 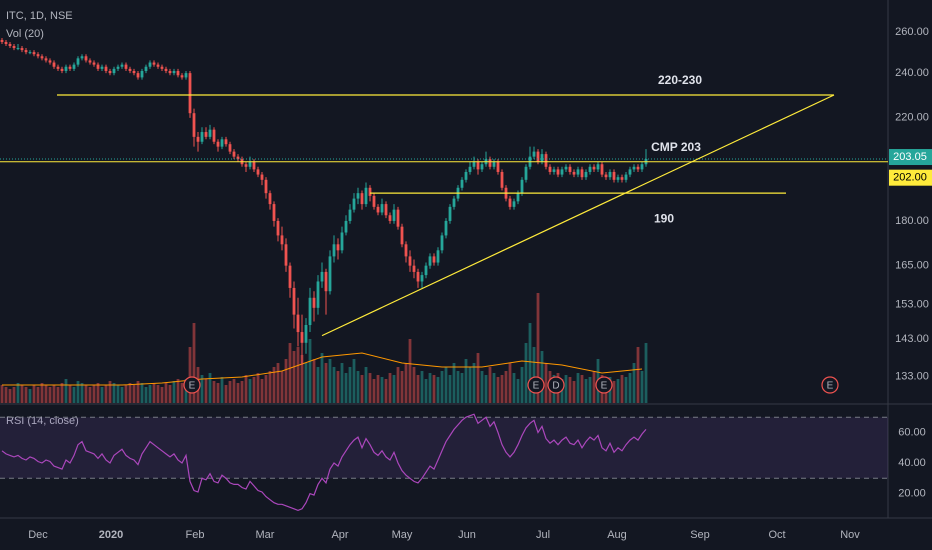 What do you see at coordinates (912, 432) in the screenshot?
I see `rsi-tick-label: 60.00` at bounding box center [912, 432].